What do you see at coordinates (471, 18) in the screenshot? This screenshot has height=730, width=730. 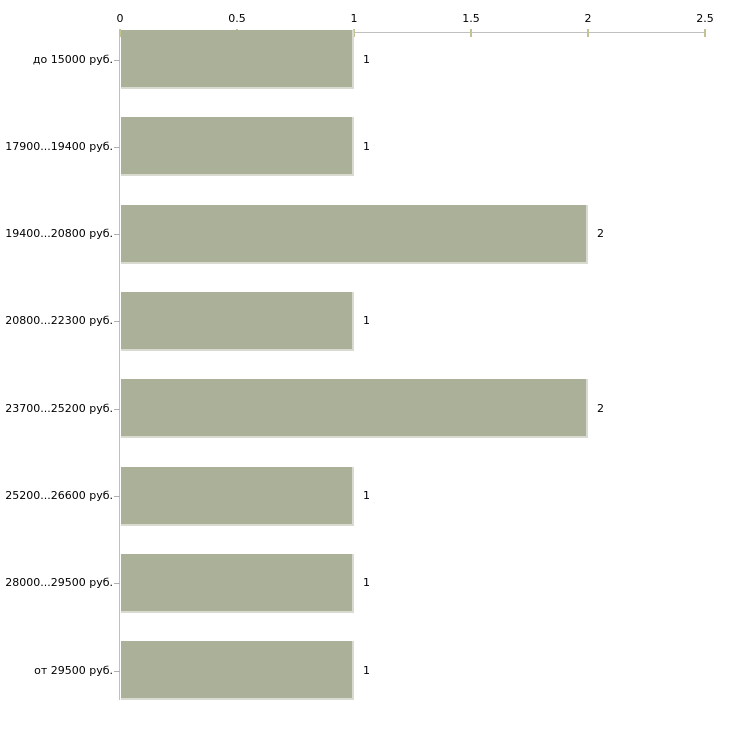 I see `x-tick-label: 1.5` at bounding box center [471, 18].